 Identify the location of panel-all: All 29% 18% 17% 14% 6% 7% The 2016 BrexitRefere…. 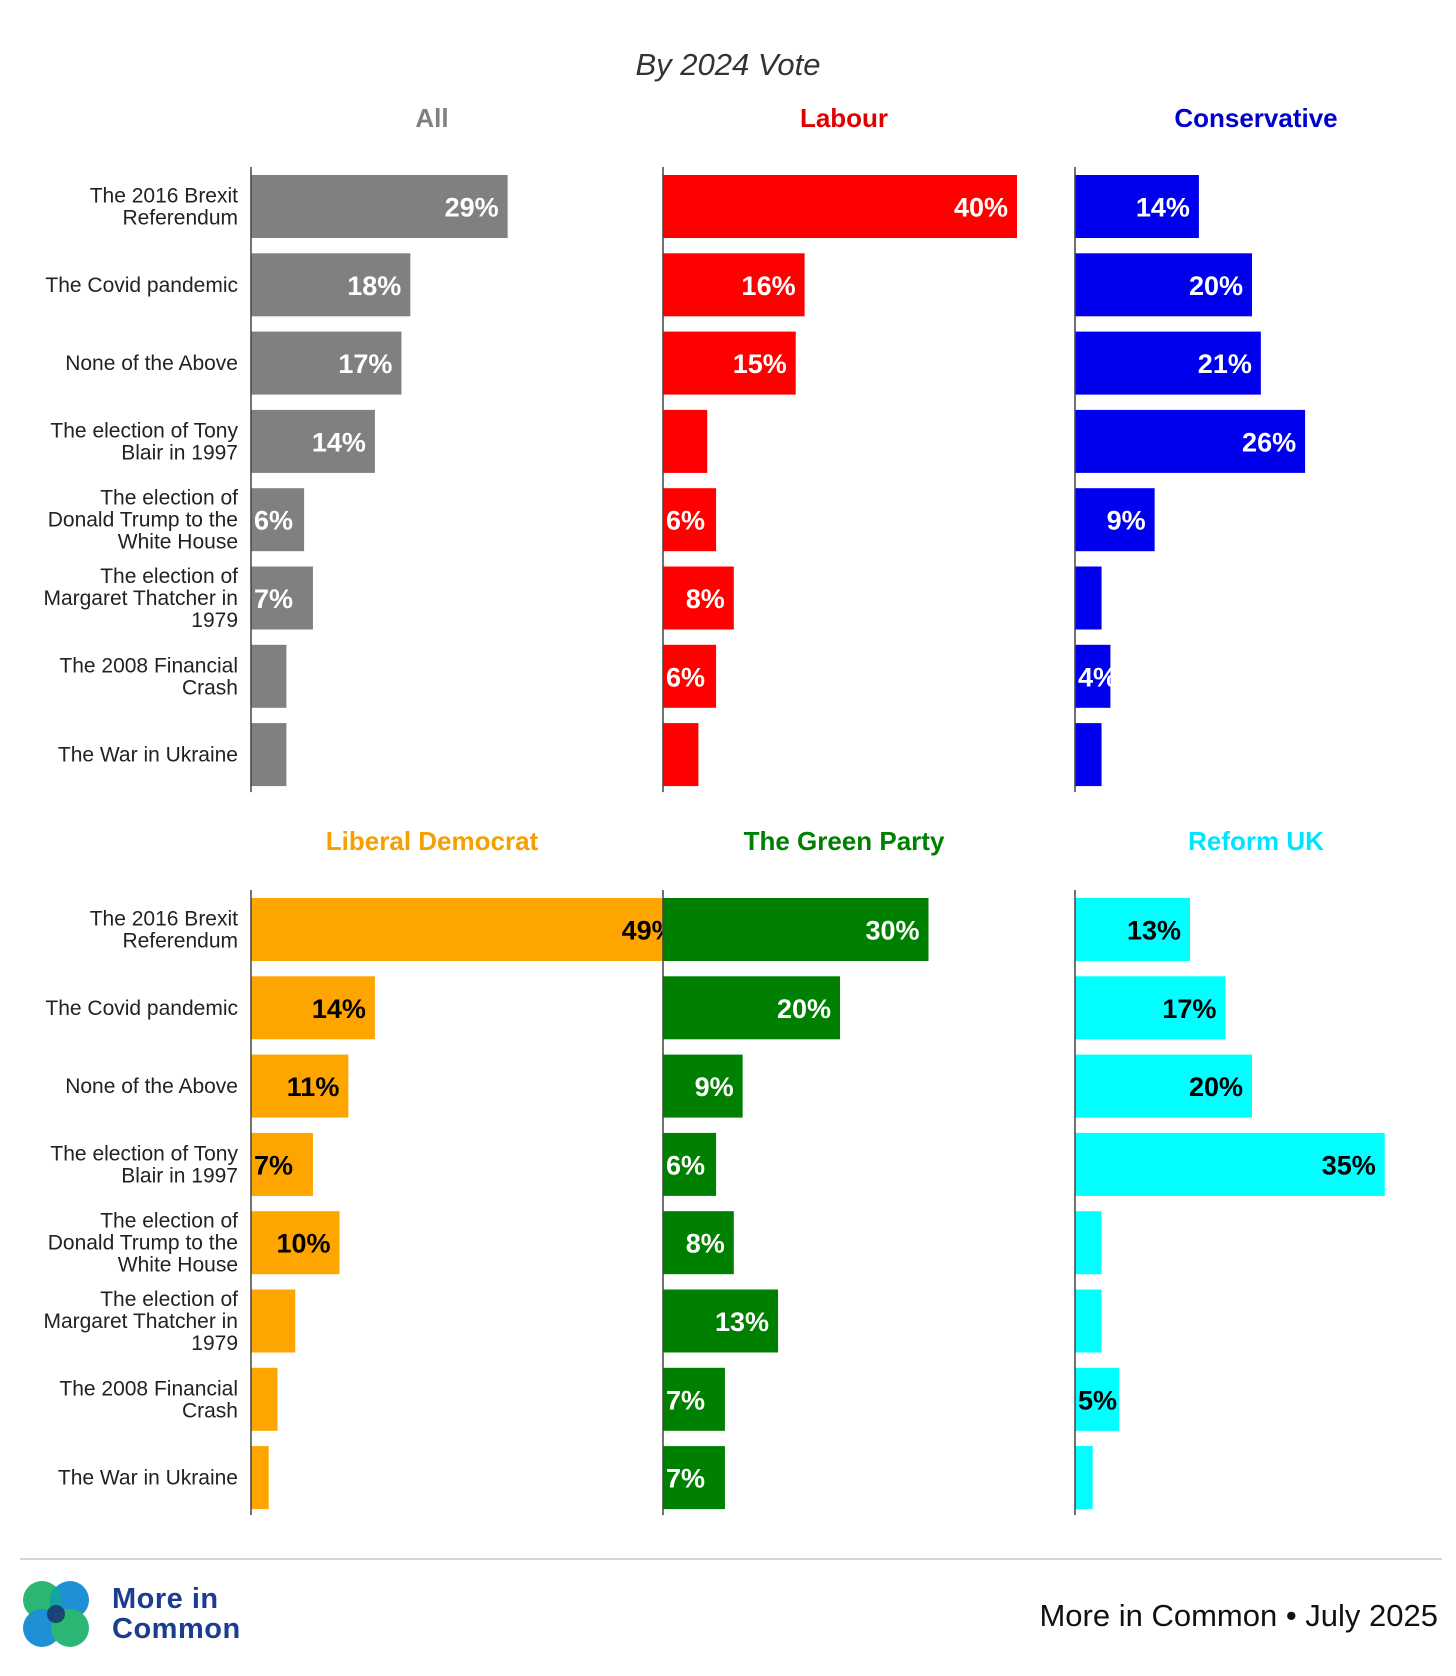
(275, 448).